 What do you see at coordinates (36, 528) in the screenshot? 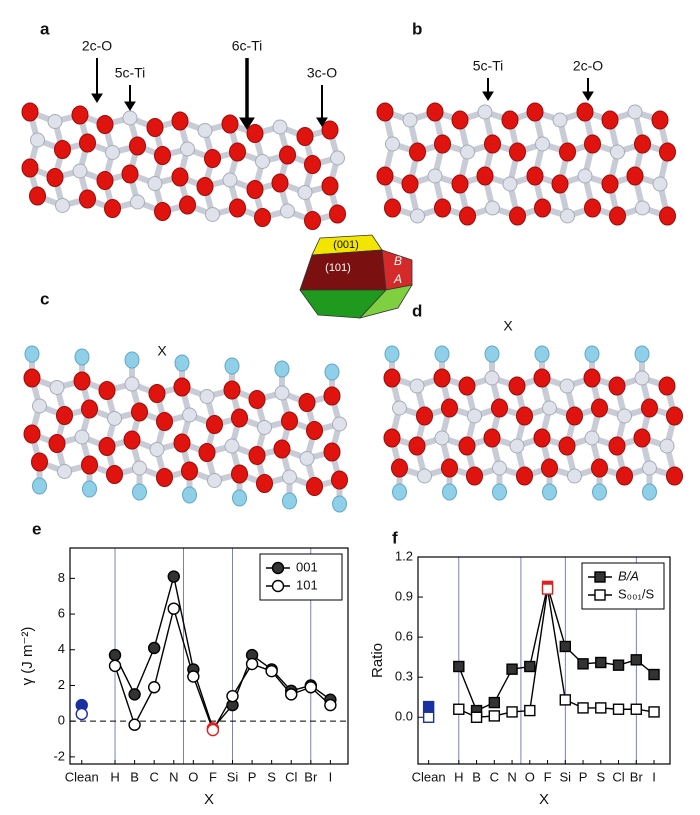
I see `panel-label: e` at bounding box center [36, 528].